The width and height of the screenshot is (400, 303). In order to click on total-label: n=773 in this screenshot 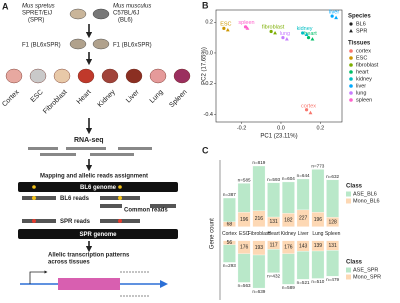, I will do `click(317, 166)`.